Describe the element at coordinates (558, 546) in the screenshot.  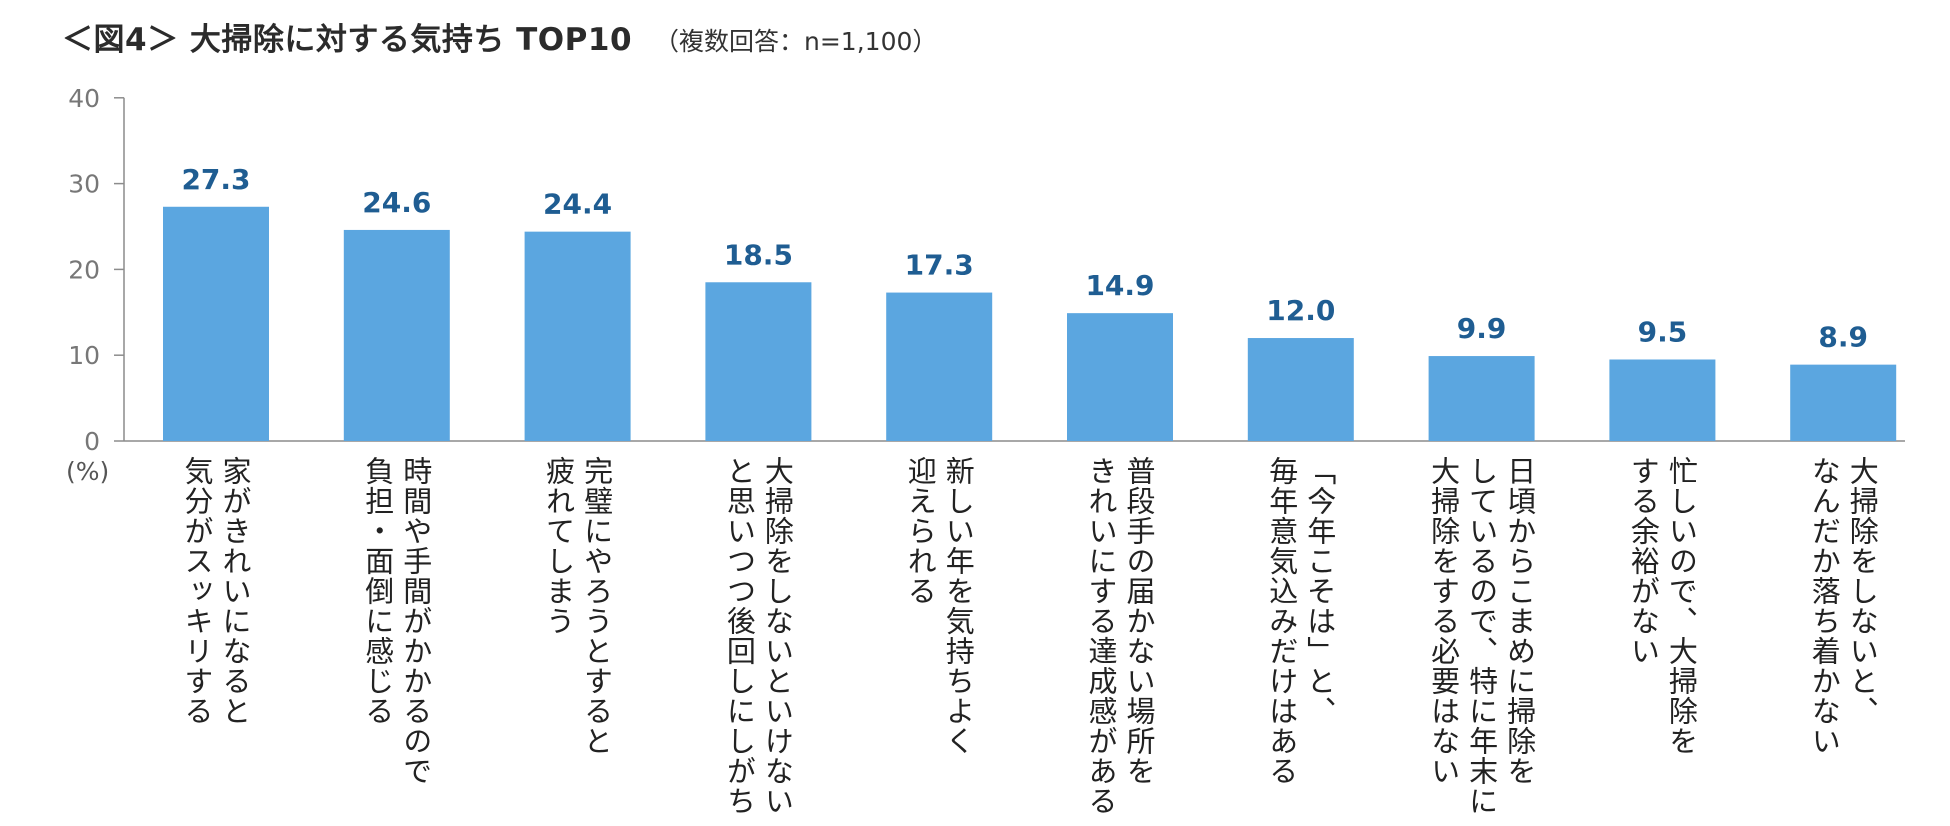
I see `category-label-line: 疲れてしまう` at that location.